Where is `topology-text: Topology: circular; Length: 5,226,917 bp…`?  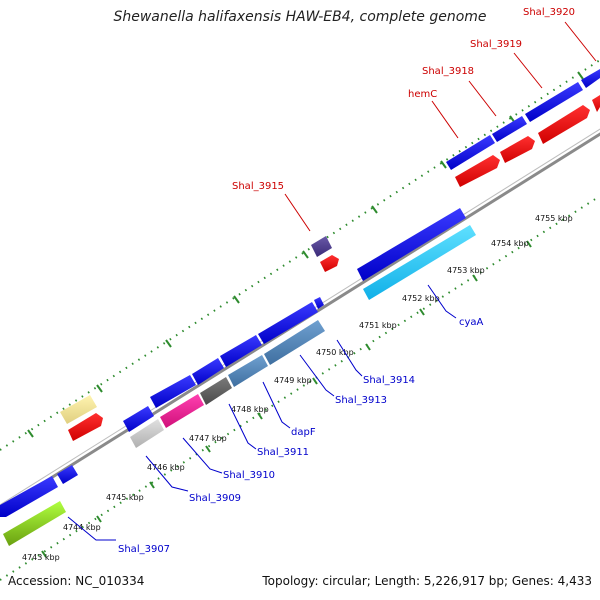
topology-text: Topology: circular; Length: 5,226,917 bp… is located at coordinates (427, 581).